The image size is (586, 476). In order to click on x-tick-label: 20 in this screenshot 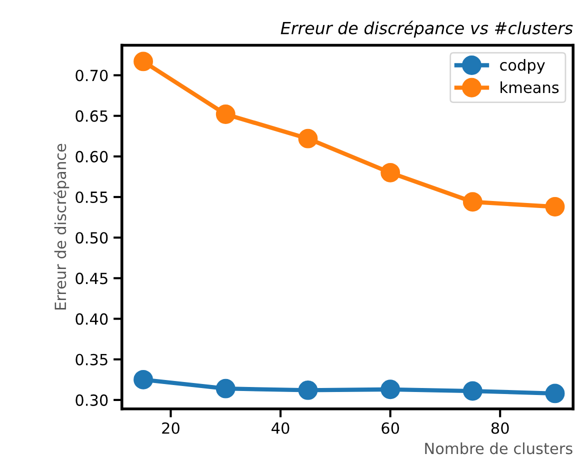, I will do `click(171, 428)`.